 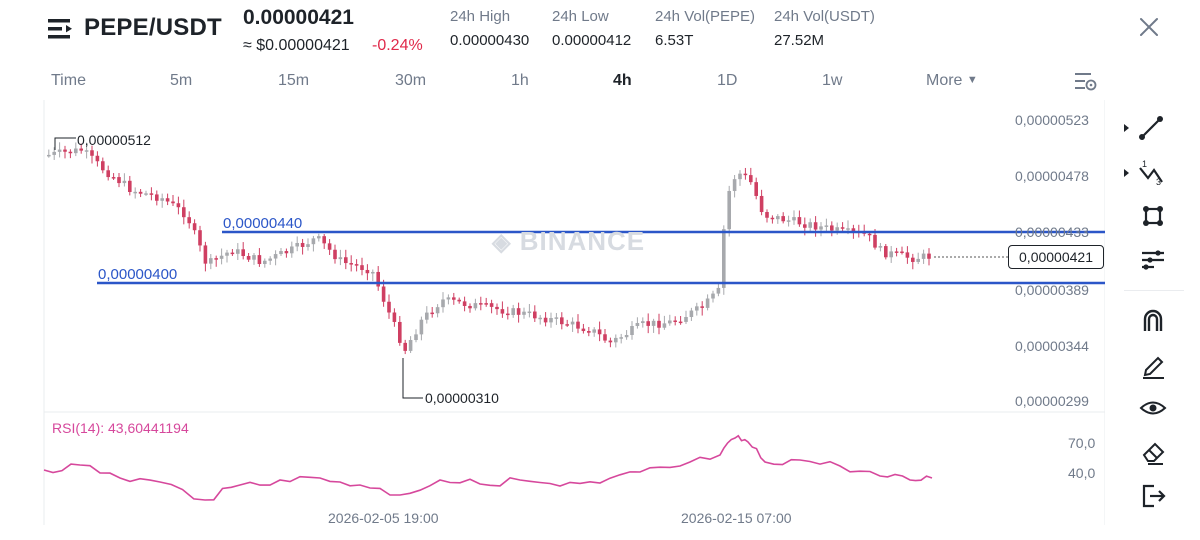 I want to click on tab-15m: 15m, so click(x=294, y=80).